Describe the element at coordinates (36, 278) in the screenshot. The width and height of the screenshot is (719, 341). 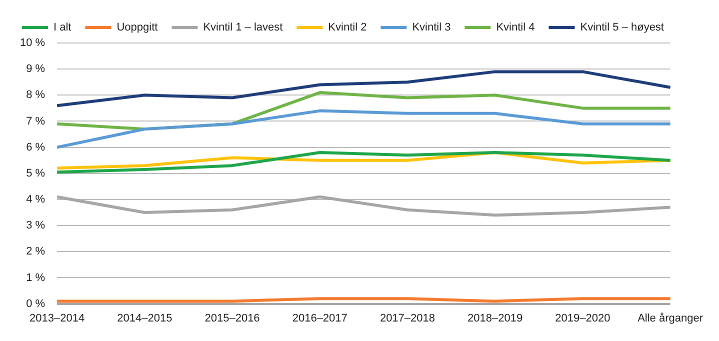
I see `y-tick-label: 1 %` at that location.